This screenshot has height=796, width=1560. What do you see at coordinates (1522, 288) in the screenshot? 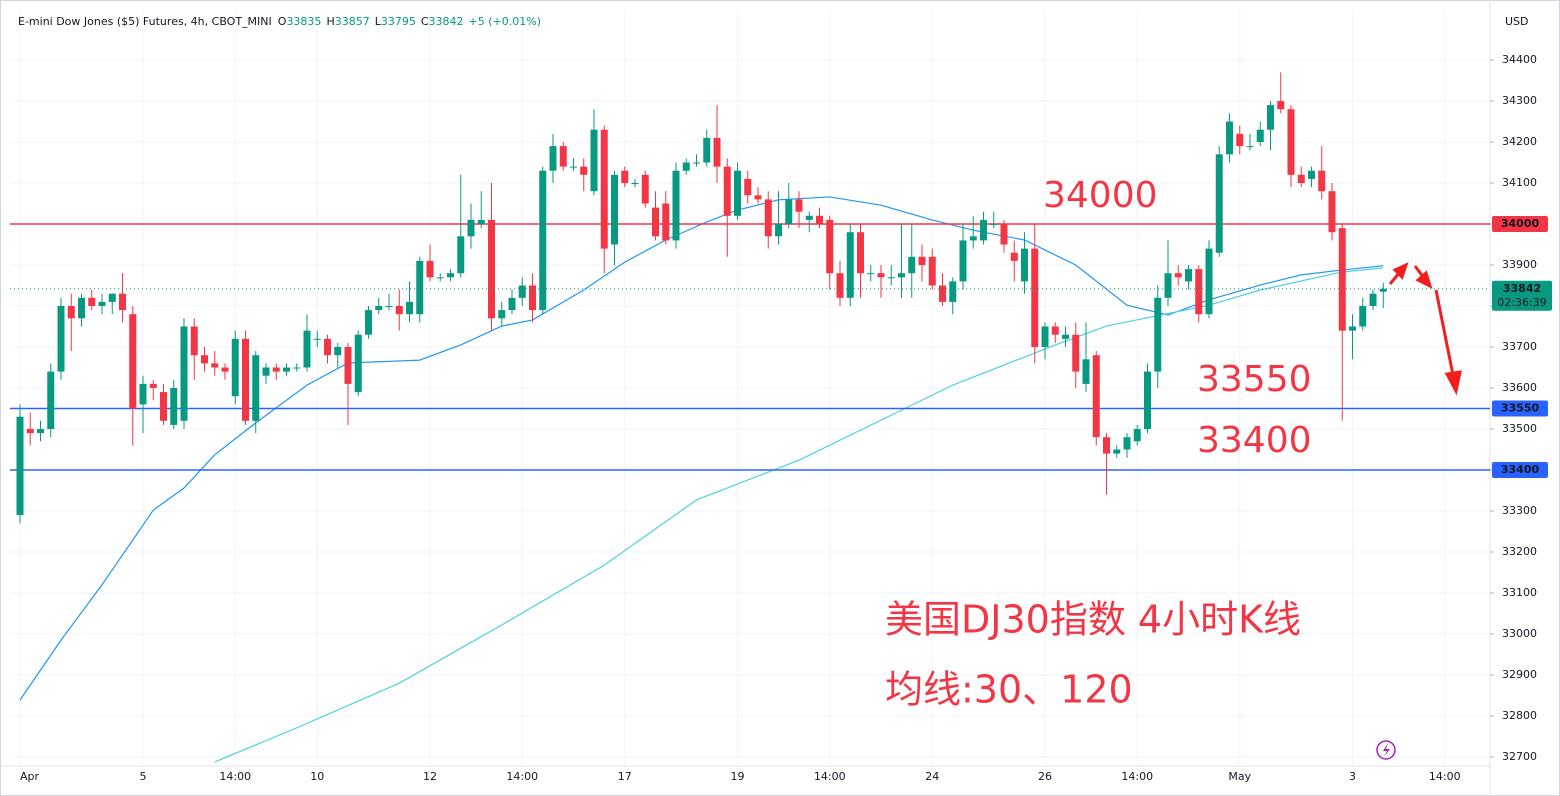
I see `price-tag-label: 33842` at bounding box center [1522, 288].